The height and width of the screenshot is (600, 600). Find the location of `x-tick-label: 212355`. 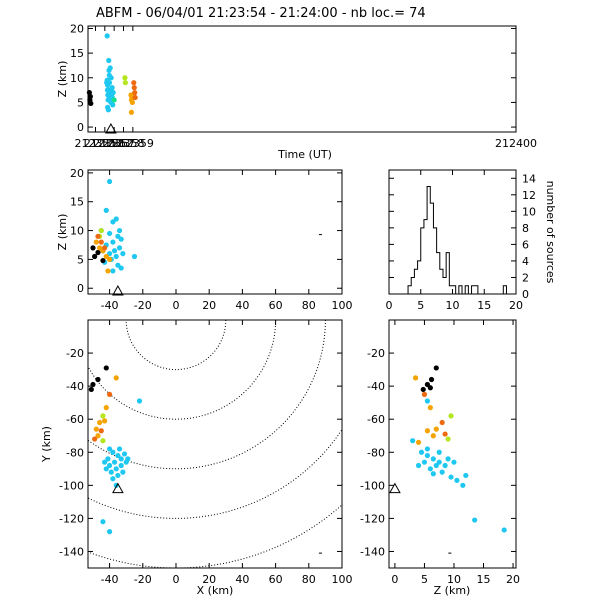

x-tick-label: 212355 is located at coordinates (95, 143).